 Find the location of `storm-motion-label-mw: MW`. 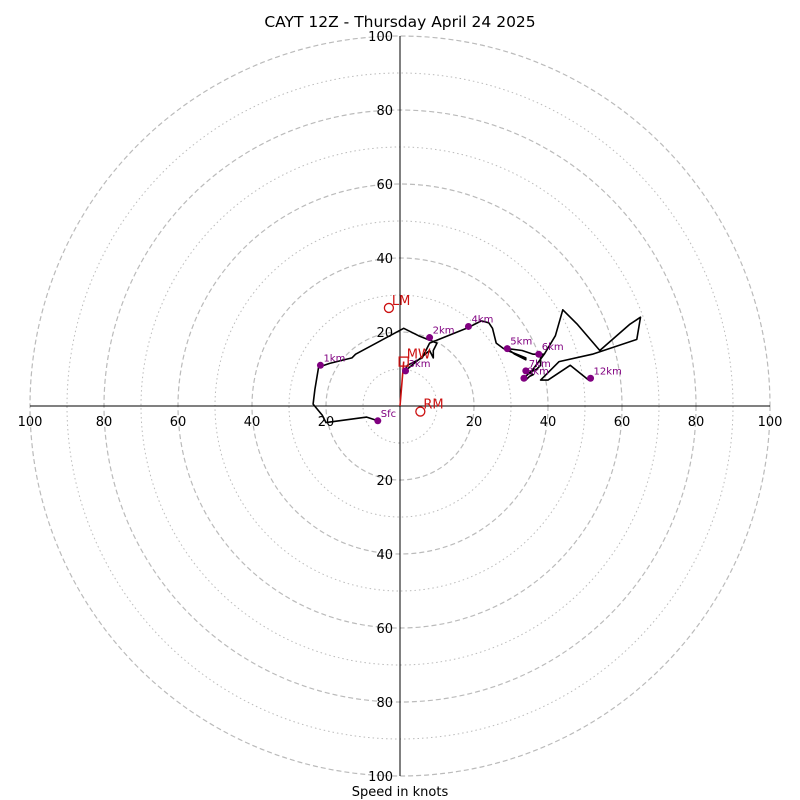

storm-motion-label-mw: MW is located at coordinates (419, 355).